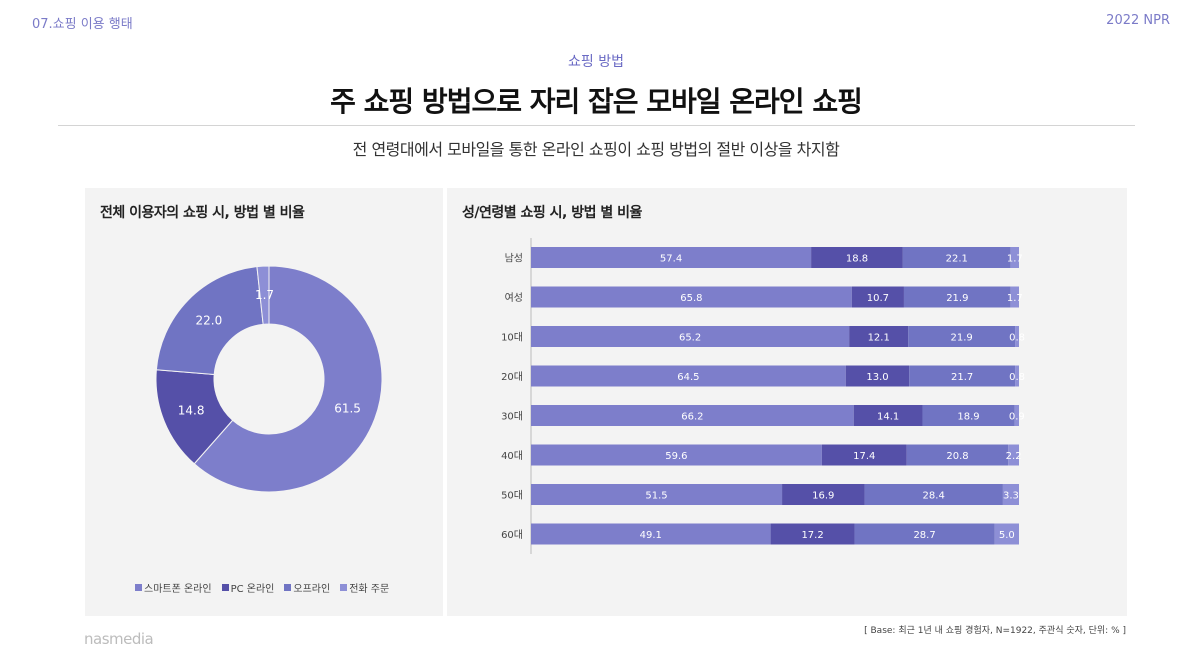 The width and height of the screenshot is (1192, 670). I want to click on bar-value-label: 21.7, so click(962, 377).